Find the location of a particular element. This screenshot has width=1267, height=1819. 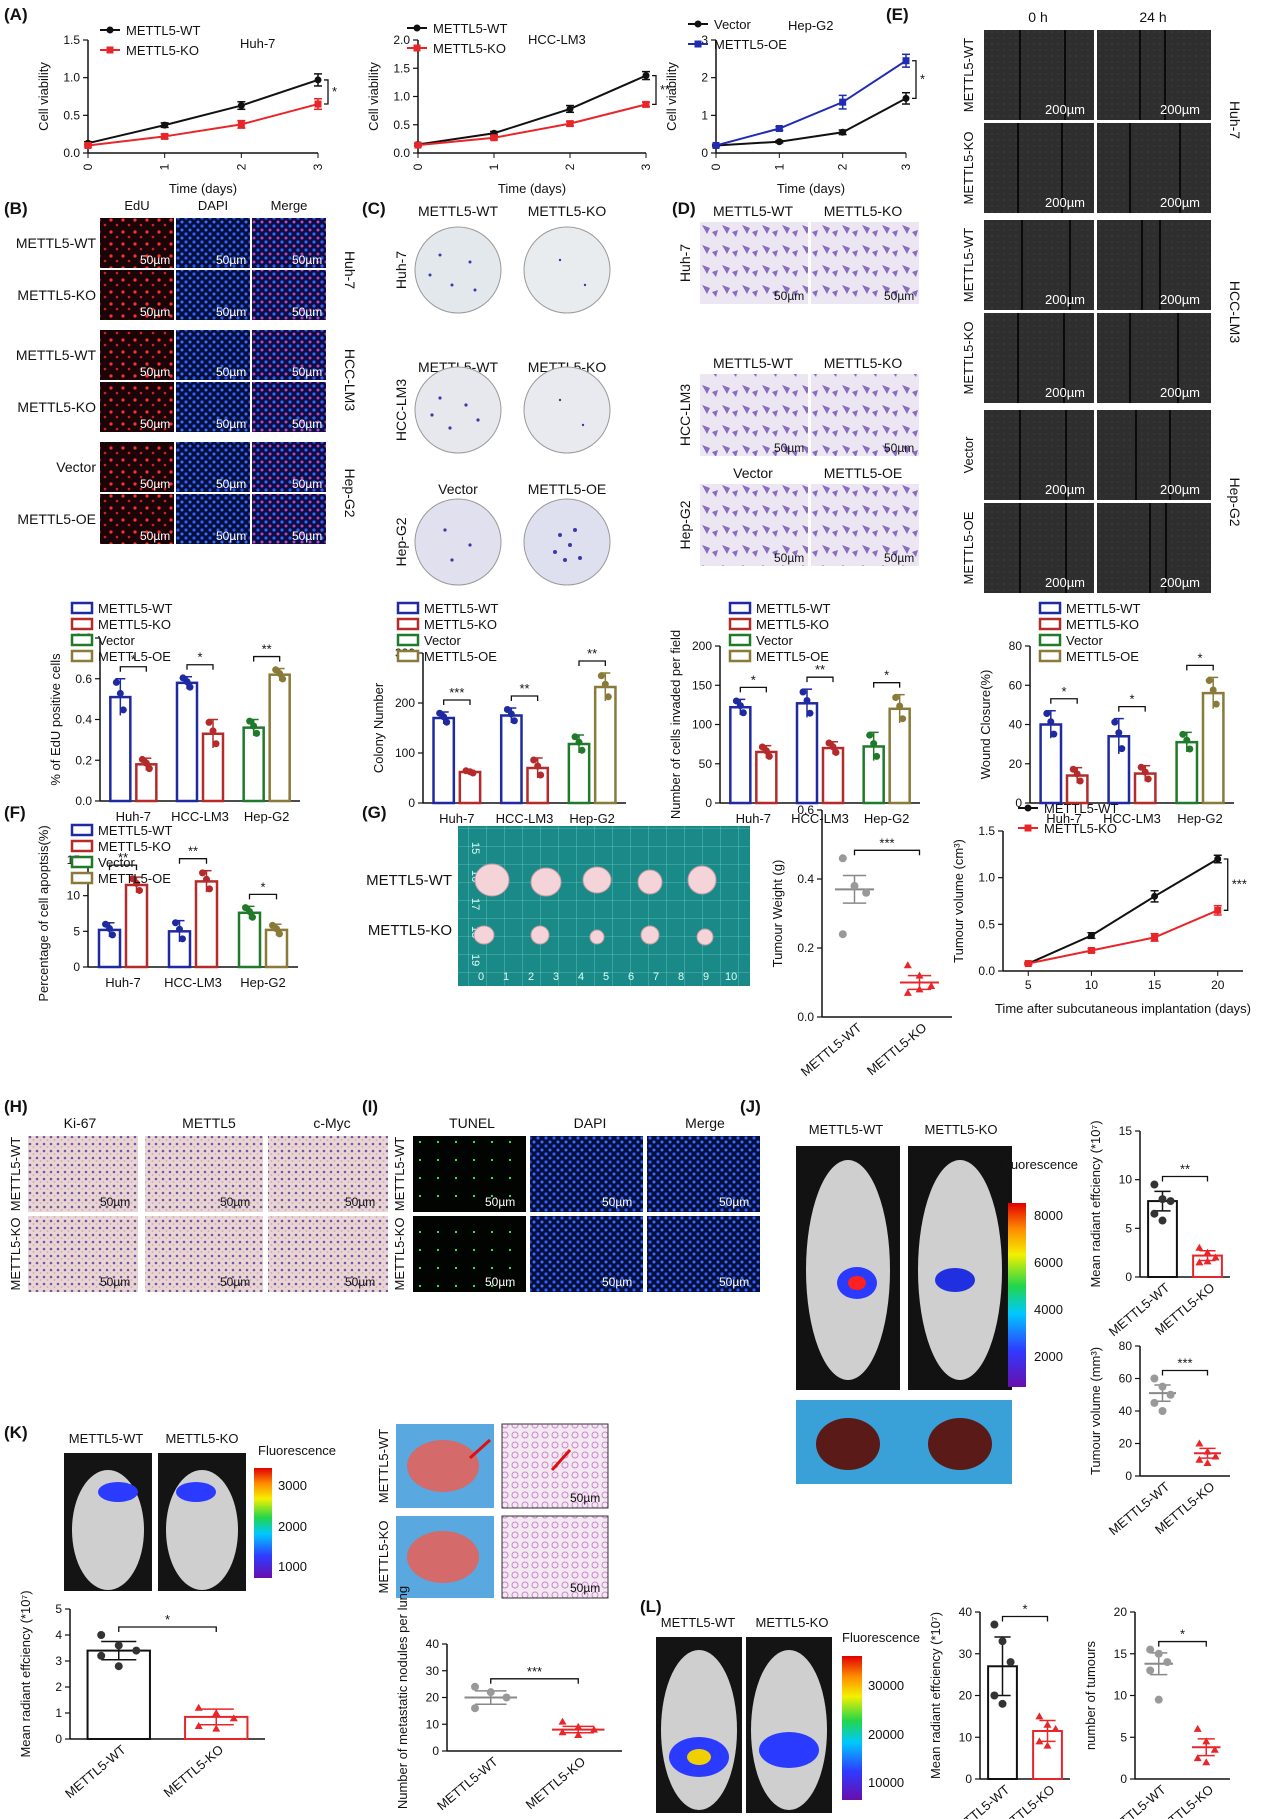

tunel-scale-2: 50µm is located at coordinates (617, 1202).